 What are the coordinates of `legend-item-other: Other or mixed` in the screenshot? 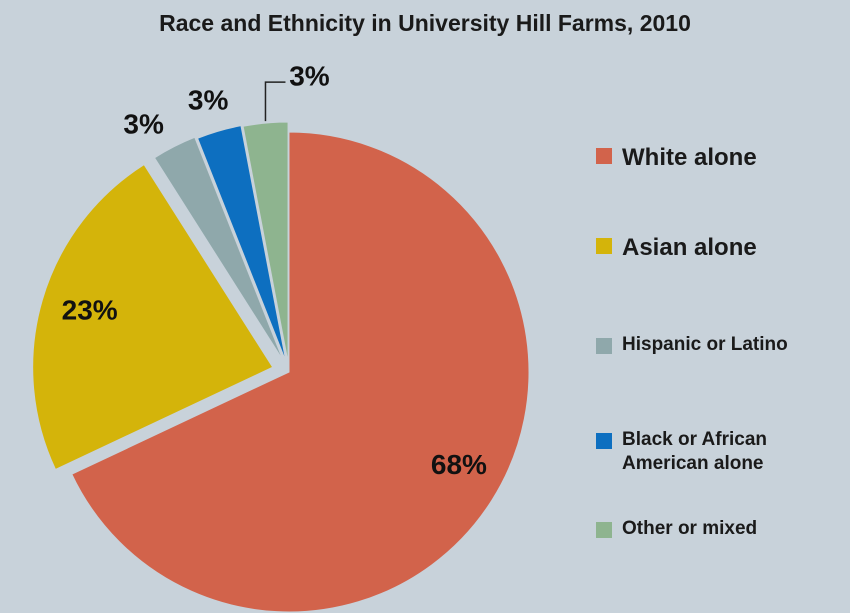 It's located at (676, 529).